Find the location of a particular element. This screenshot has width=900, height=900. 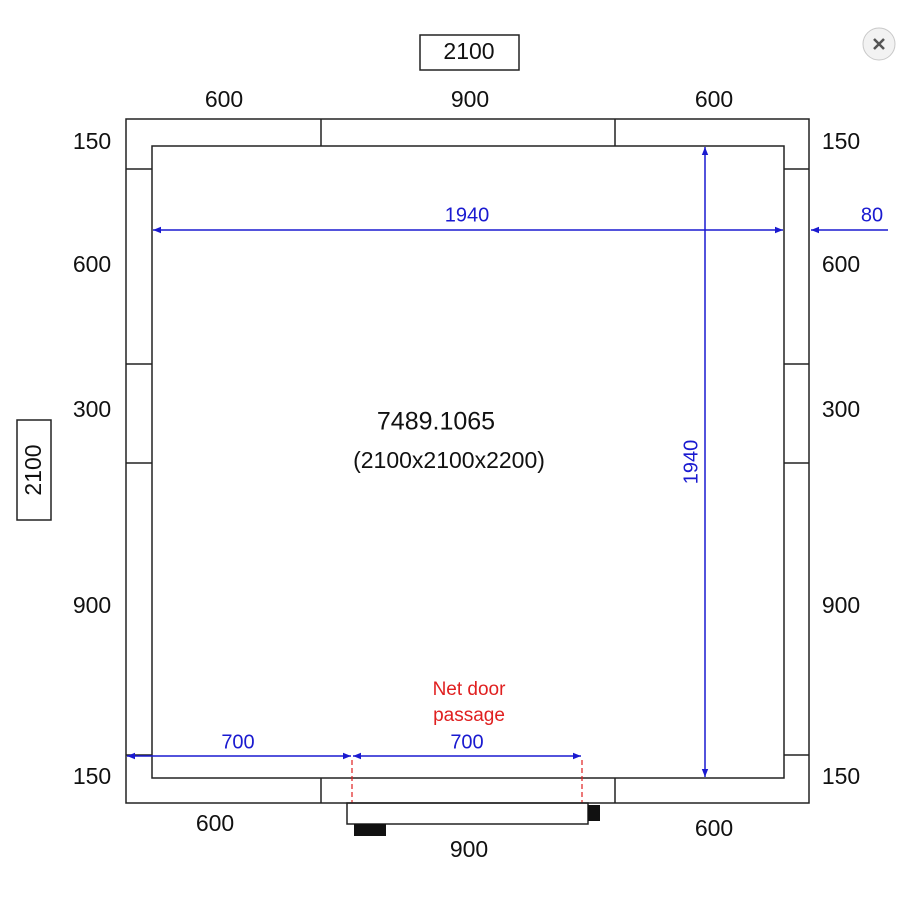

door-passage: 700 is located at coordinates (466, 742).